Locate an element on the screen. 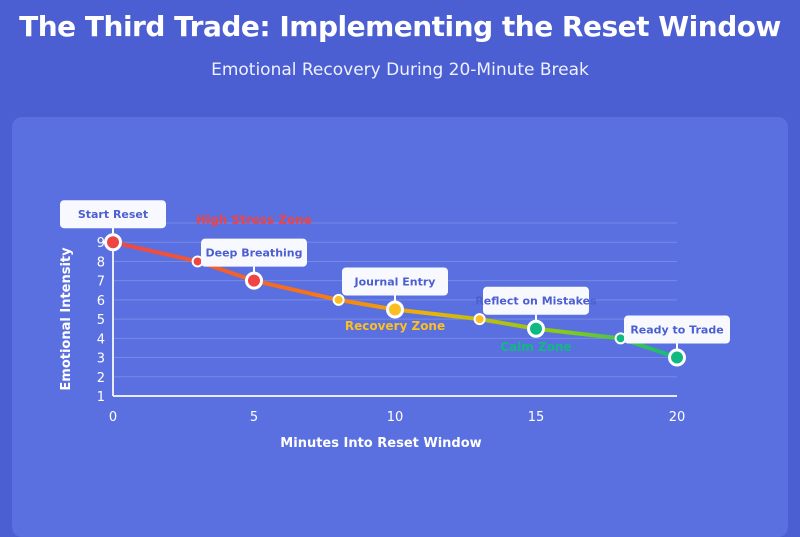 The height and width of the screenshot is (537, 800). annotation-text: Reflect on Mistakes is located at coordinates (536, 301).